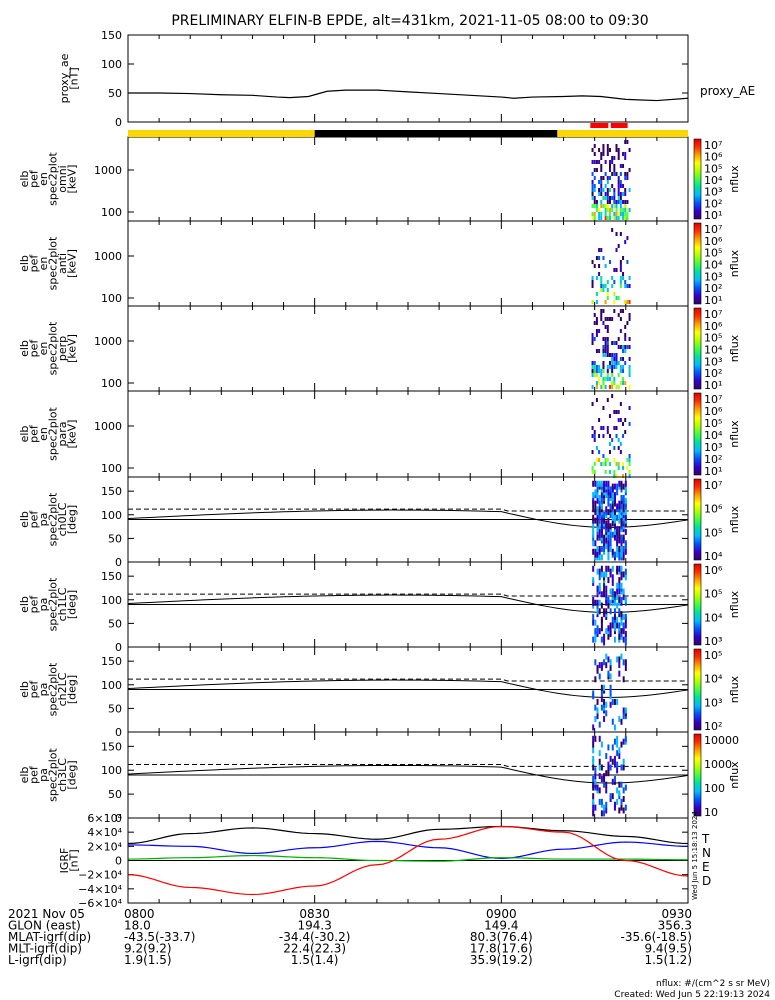  Describe the element at coordinates (62, 775) in the screenshot. I see `ylabel-line: ch3LC` at that location.